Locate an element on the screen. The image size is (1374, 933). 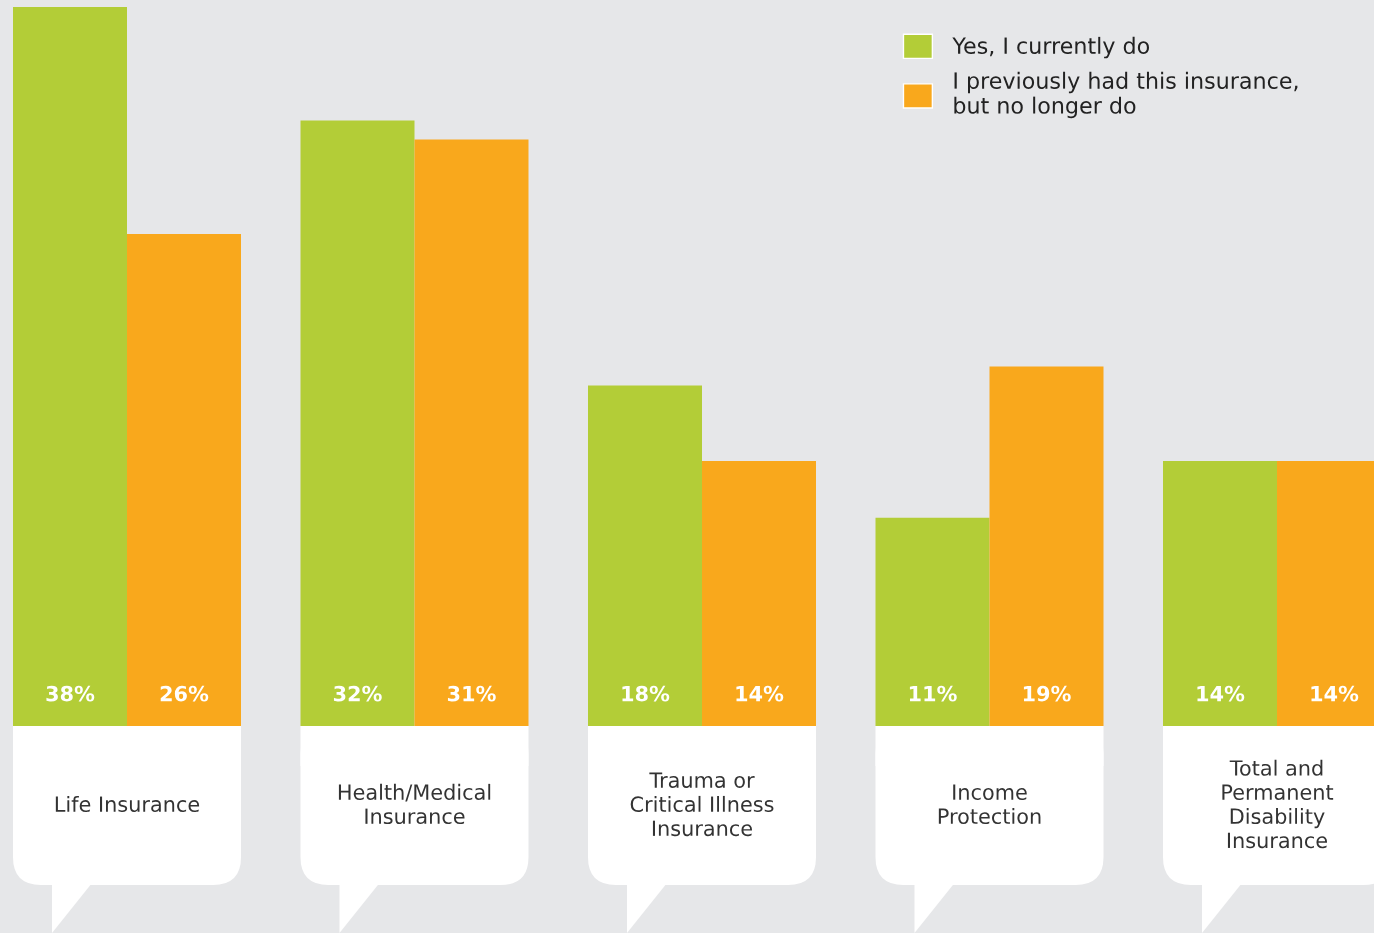
data-label: 11% is located at coordinates (933, 693).